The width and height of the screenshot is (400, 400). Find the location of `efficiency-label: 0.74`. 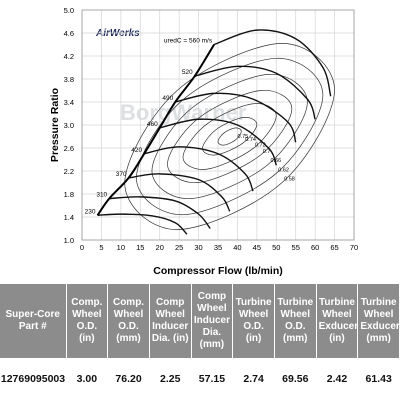

efficiency-label: 0.74 is located at coordinates (250, 140).